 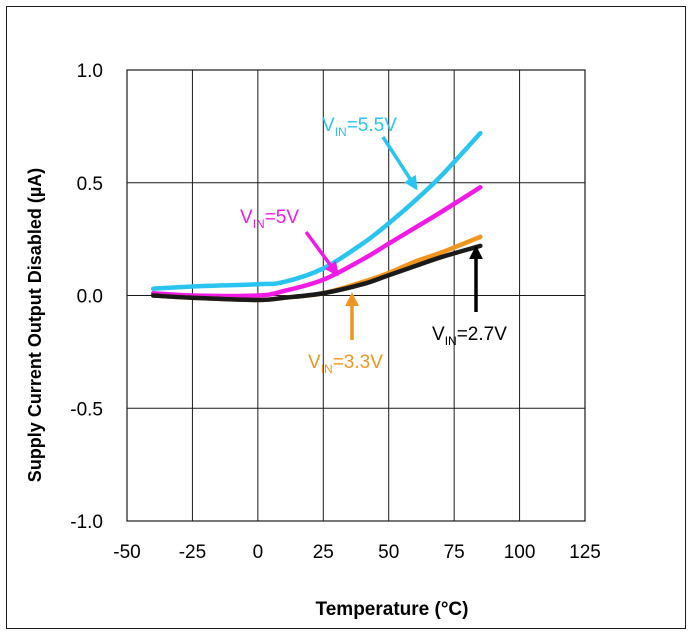 I want to click on annotation-label: VIN=5V, so click(x=269, y=219).